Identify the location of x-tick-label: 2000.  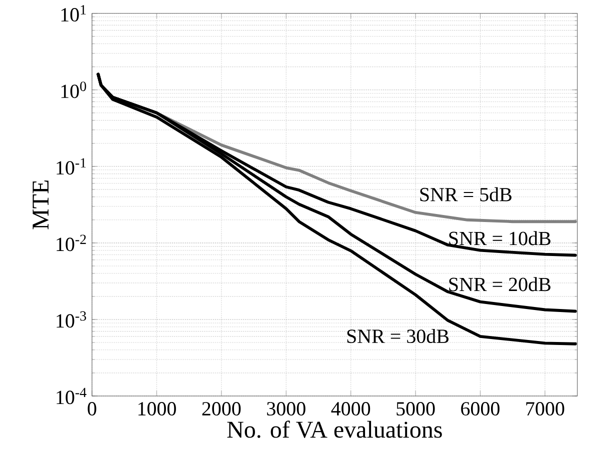
(221, 409).